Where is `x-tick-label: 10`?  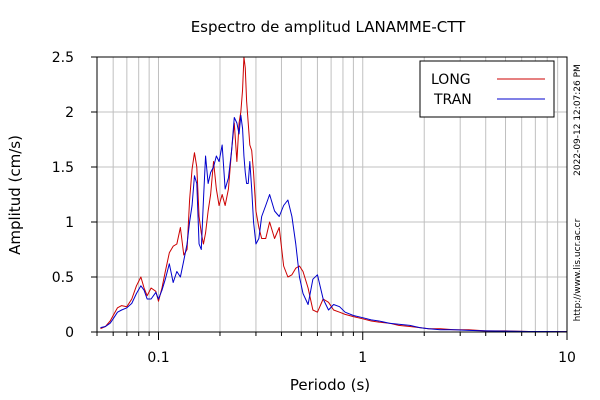 x-tick-label: 10 is located at coordinates (567, 358).